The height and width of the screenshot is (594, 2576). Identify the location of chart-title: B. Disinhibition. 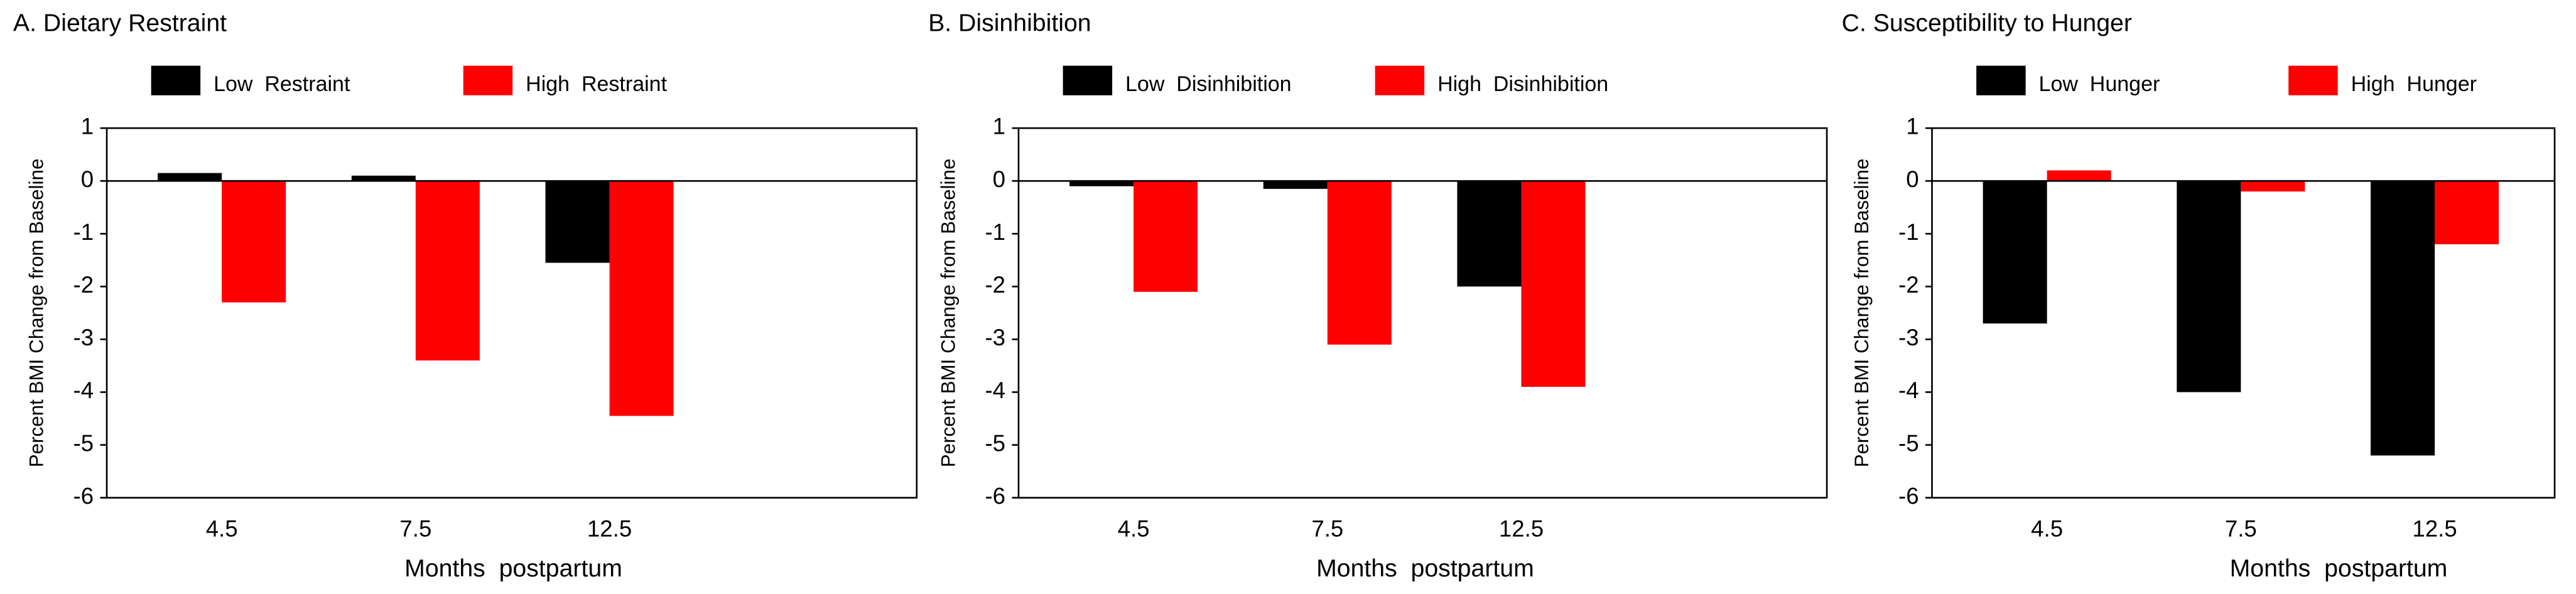
(1010, 23).